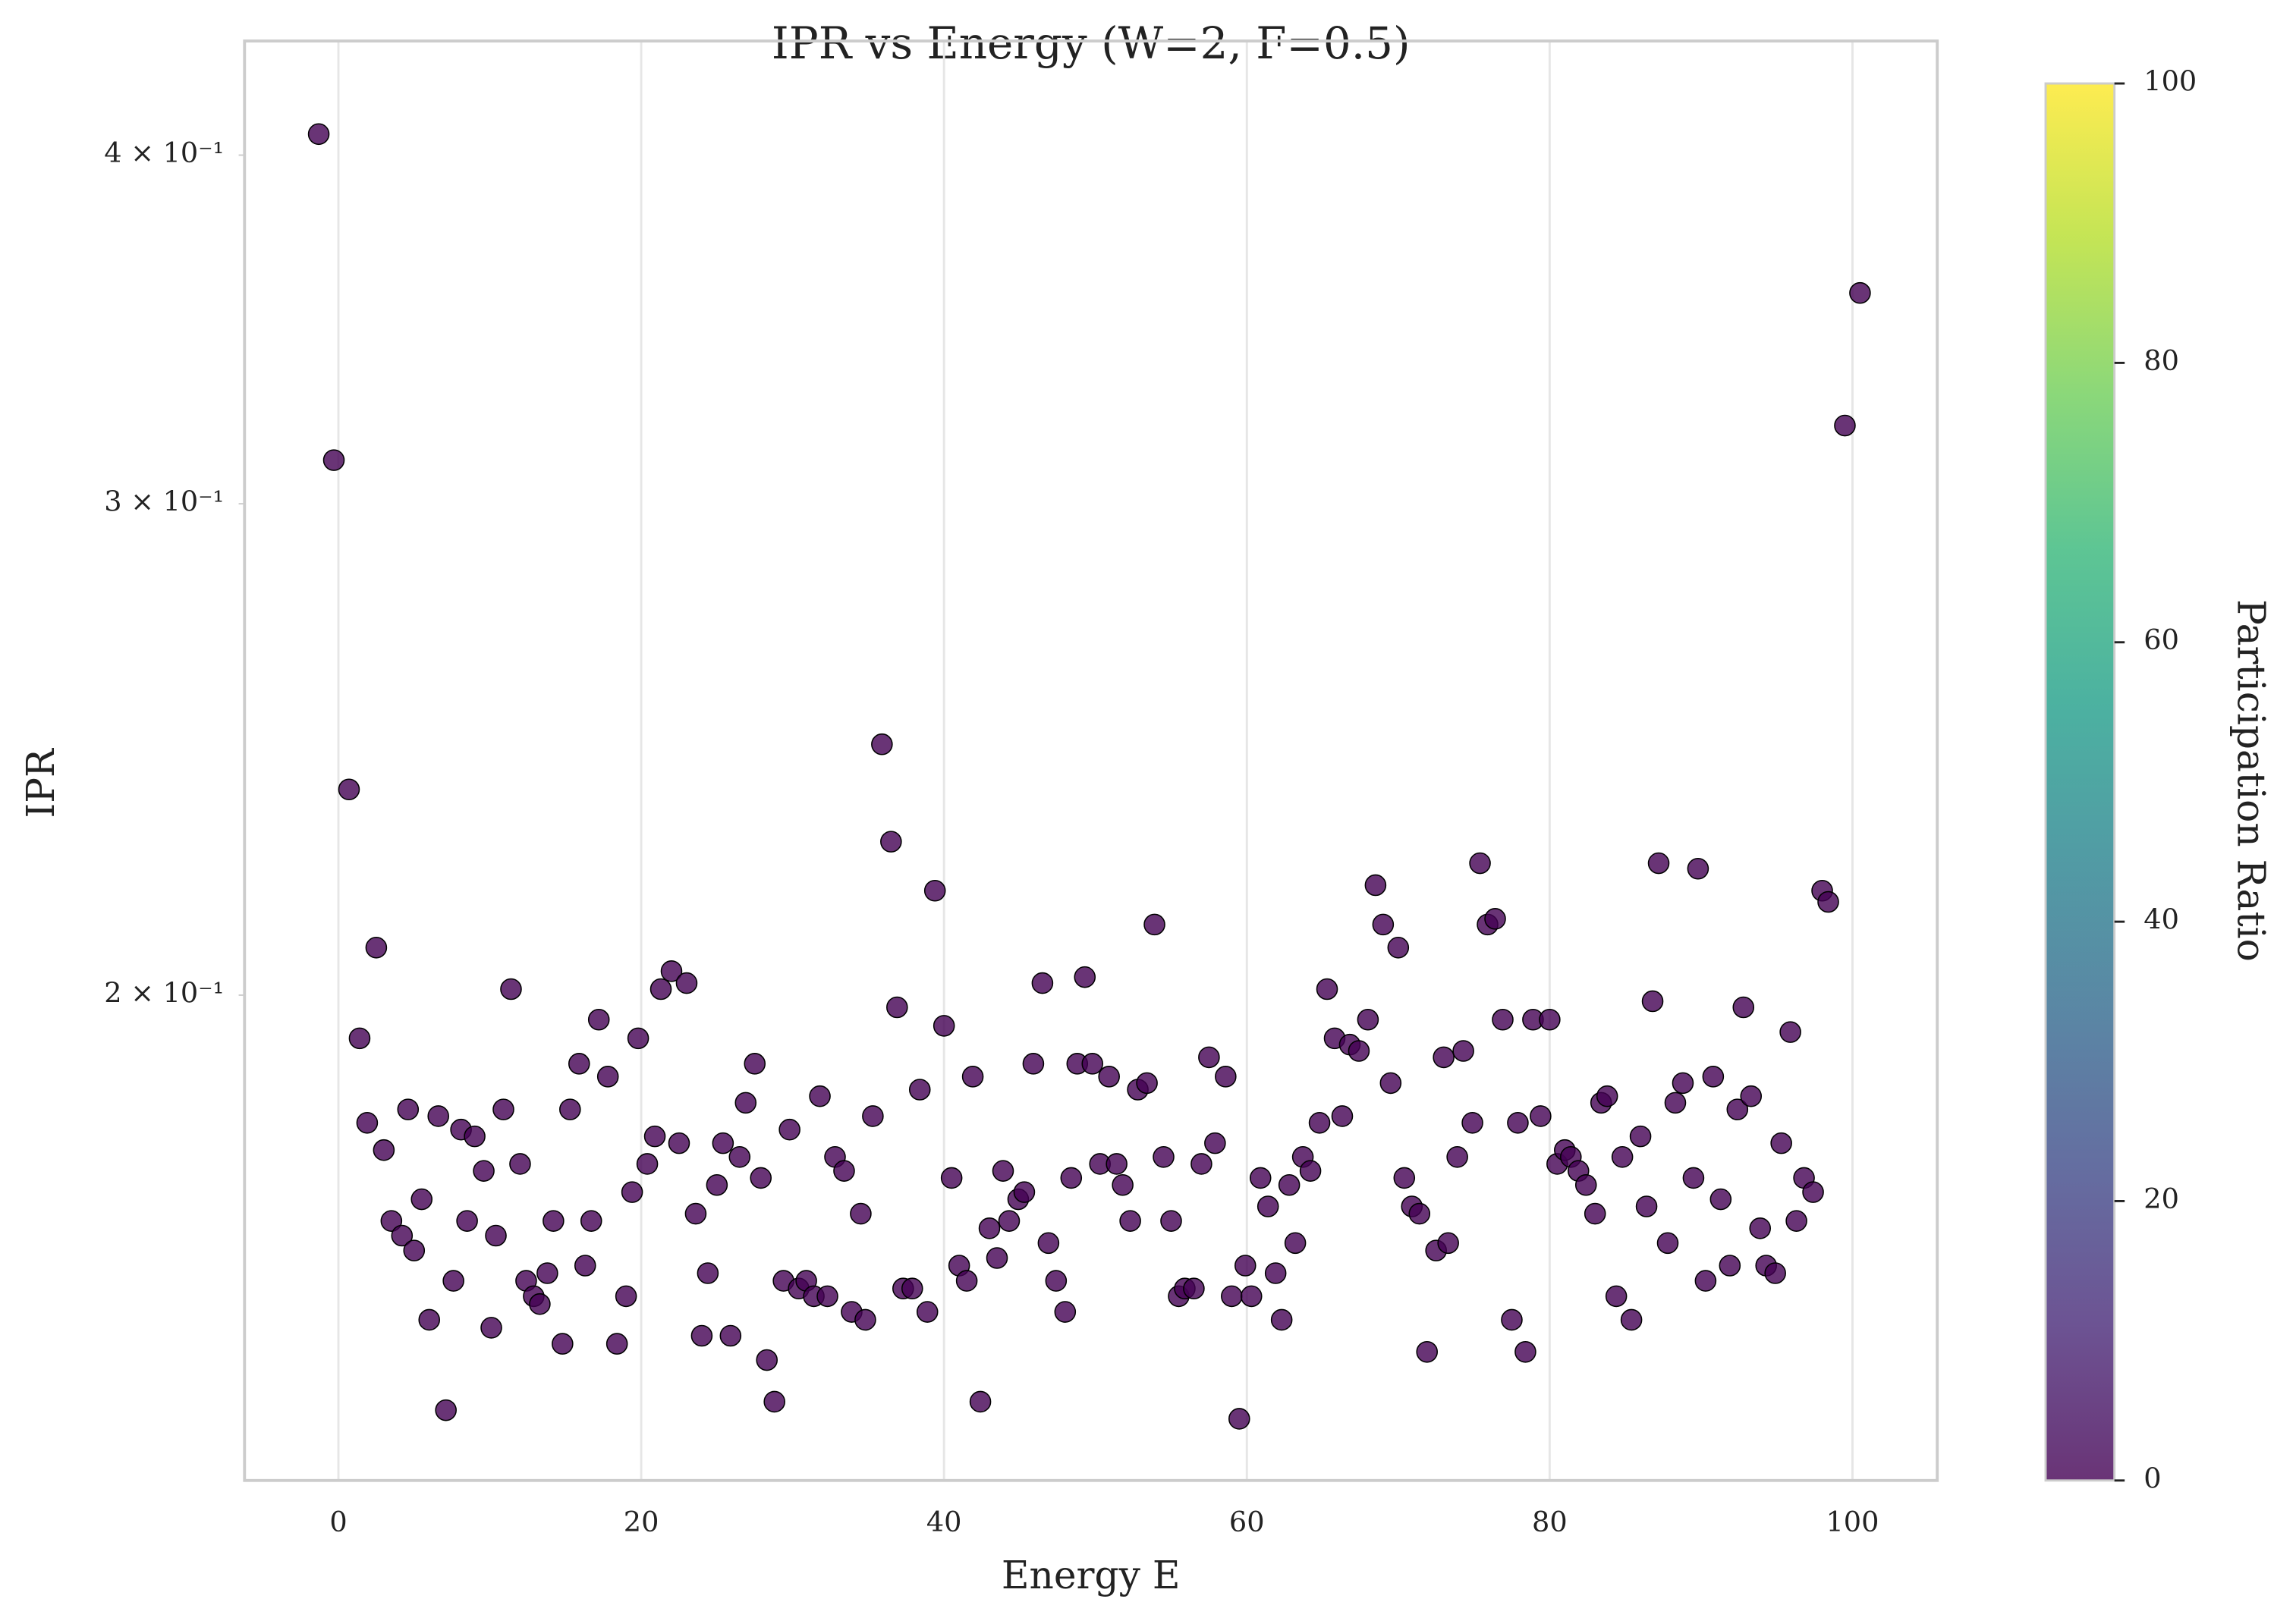  What do you see at coordinates (2152, 1478) in the screenshot?
I see `colorbar-tick-label: 0` at bounding box center [2152, 1478].